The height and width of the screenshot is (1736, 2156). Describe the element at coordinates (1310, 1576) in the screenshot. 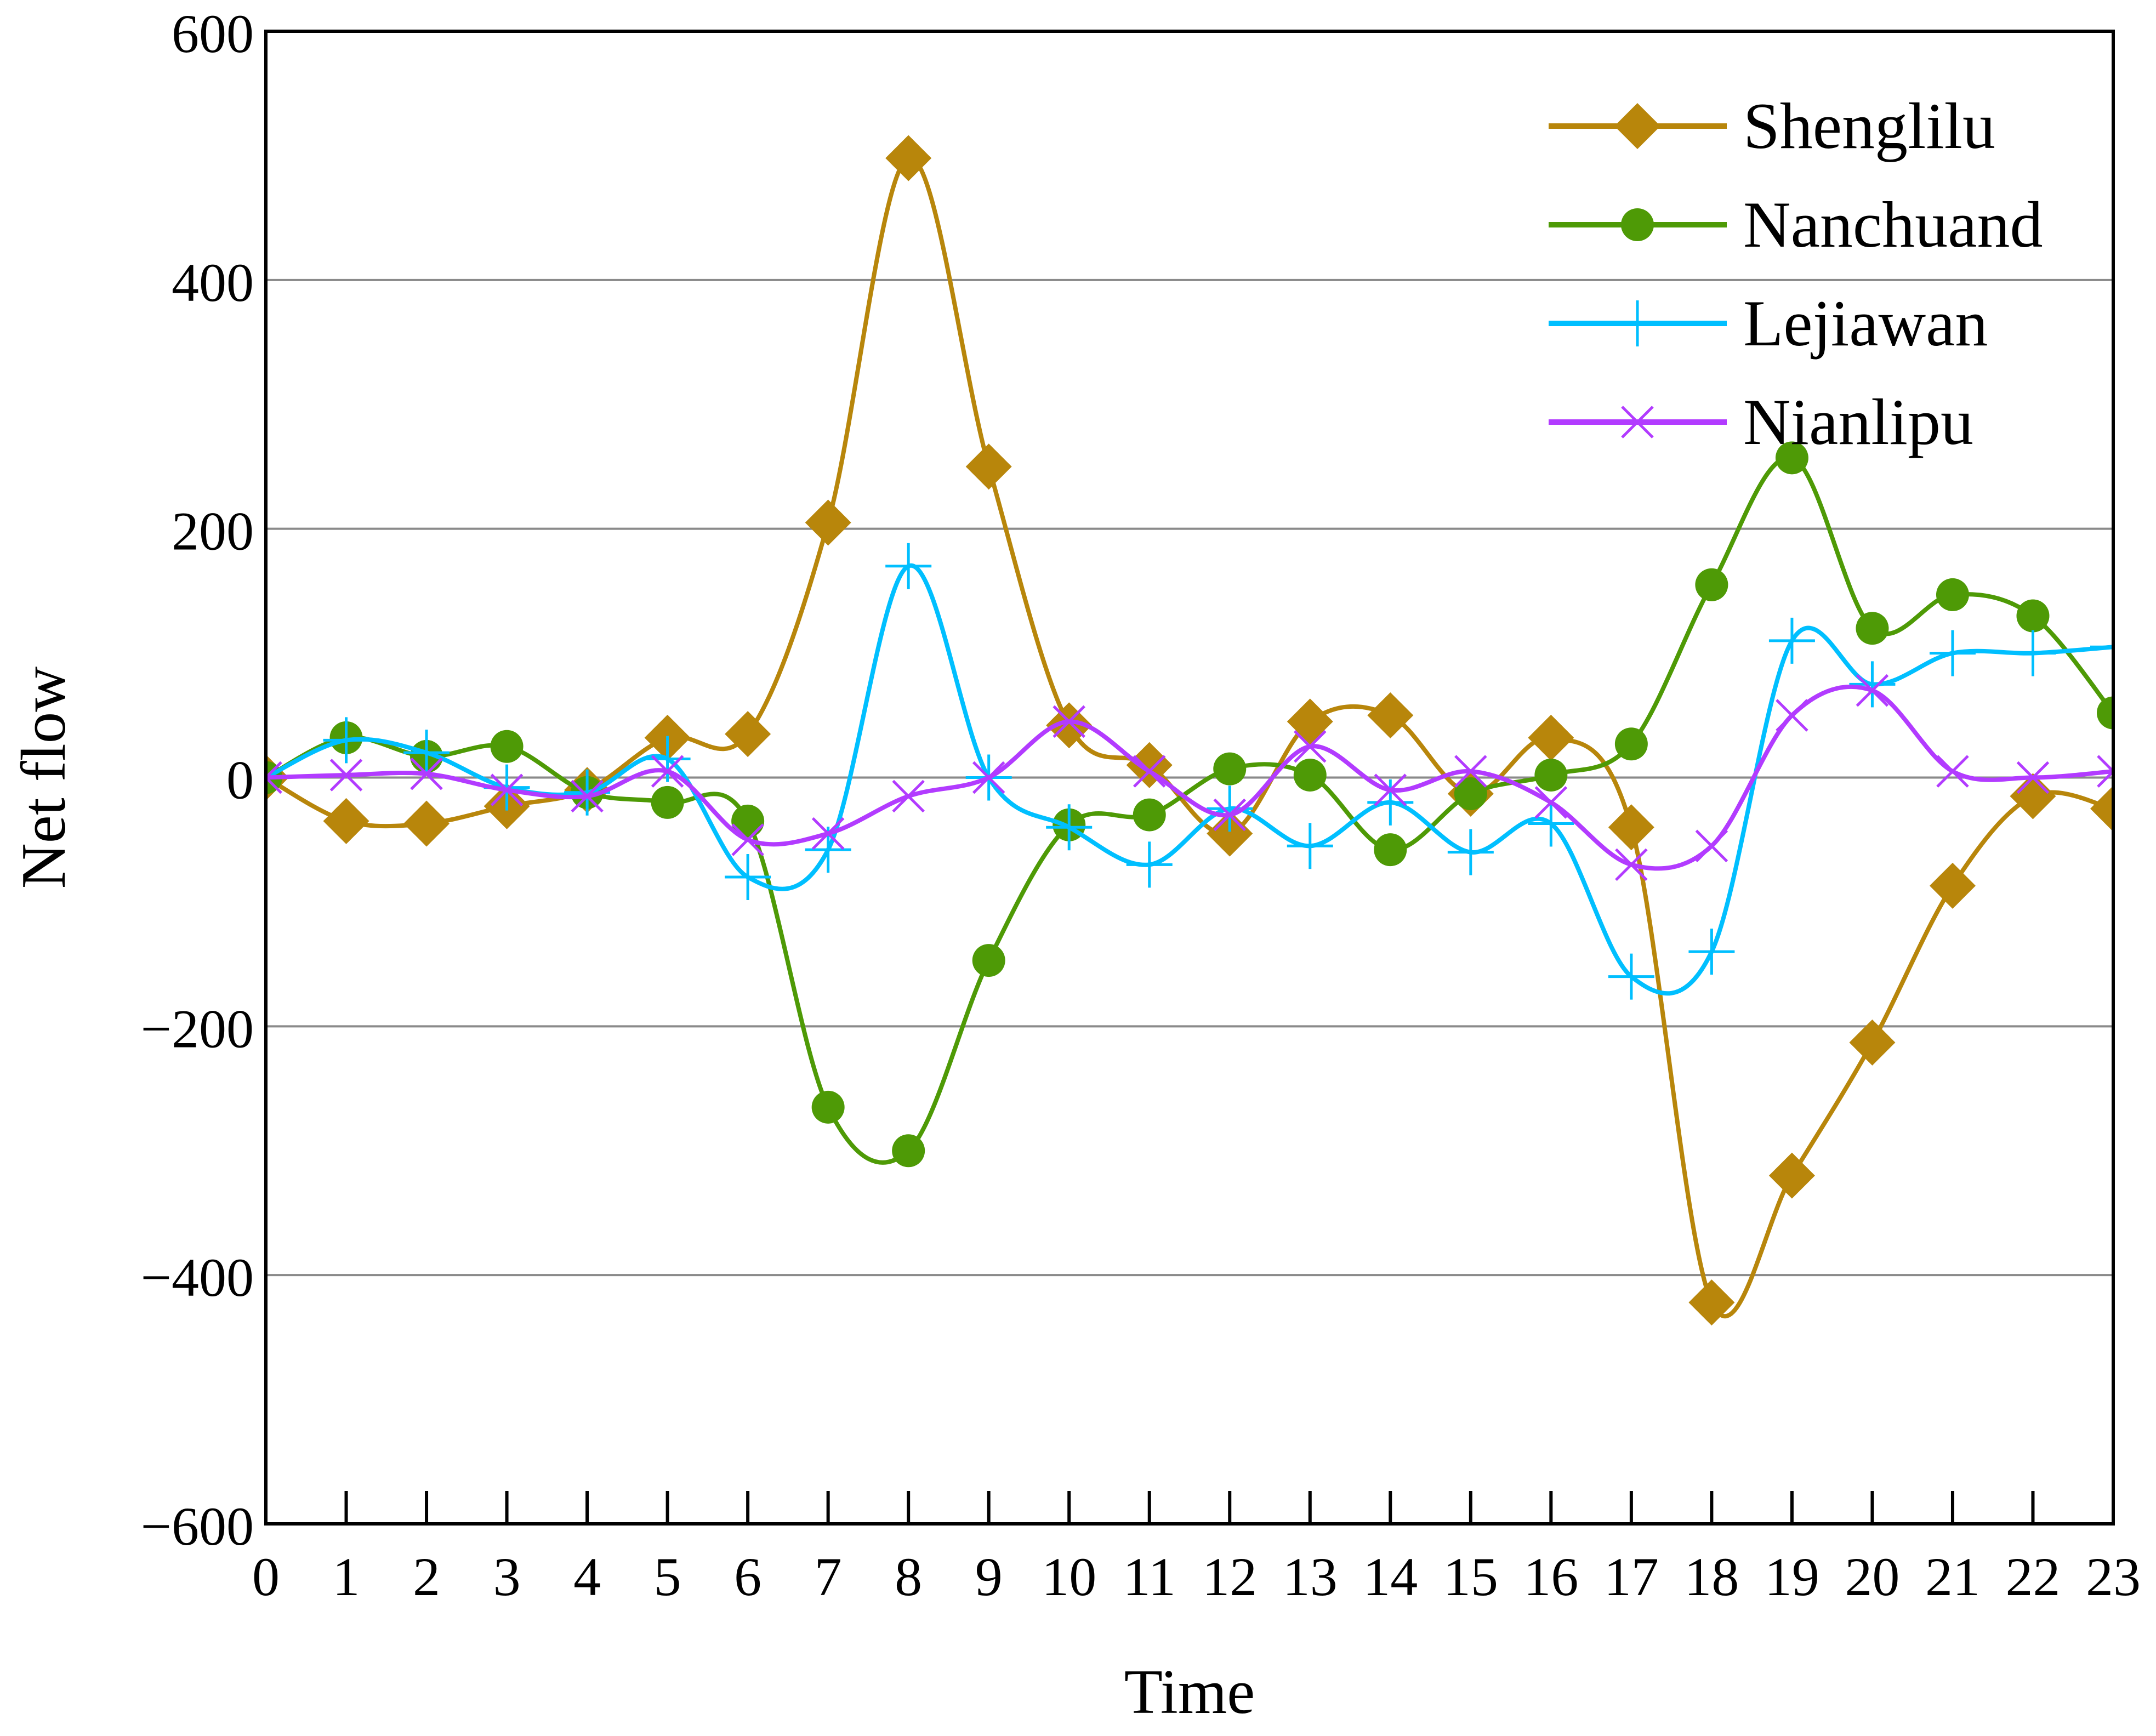

I see `x-tick-label: 13` at that location.